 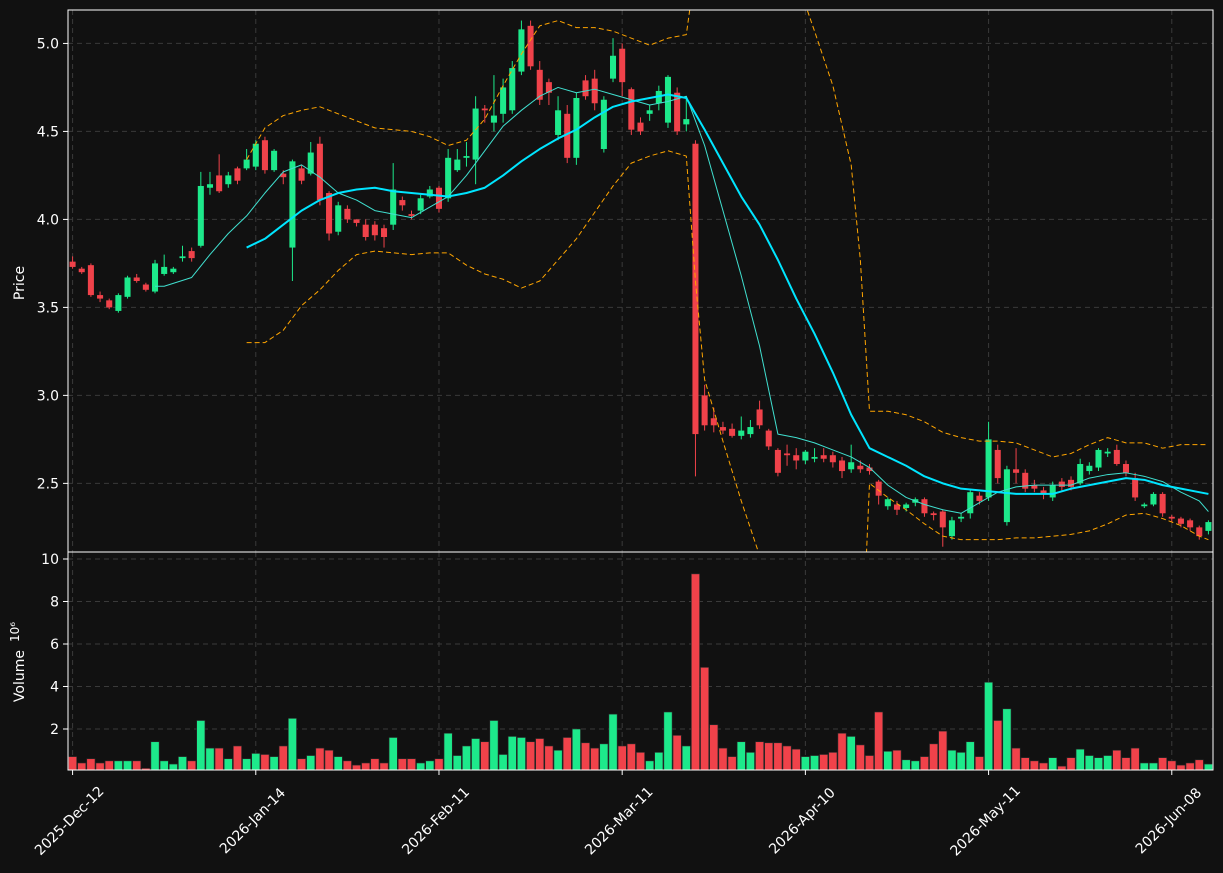 What do you see at coordinates (20, 676) in the screenshot?
I see `volume-axis-title: Volume` at bounding box center [20, 676].